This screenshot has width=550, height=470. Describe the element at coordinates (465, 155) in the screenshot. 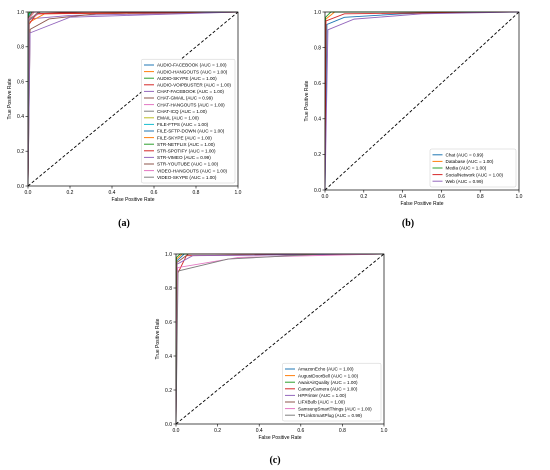

I see `legend-entry: Chat (AUC = 0.99)` at that location.